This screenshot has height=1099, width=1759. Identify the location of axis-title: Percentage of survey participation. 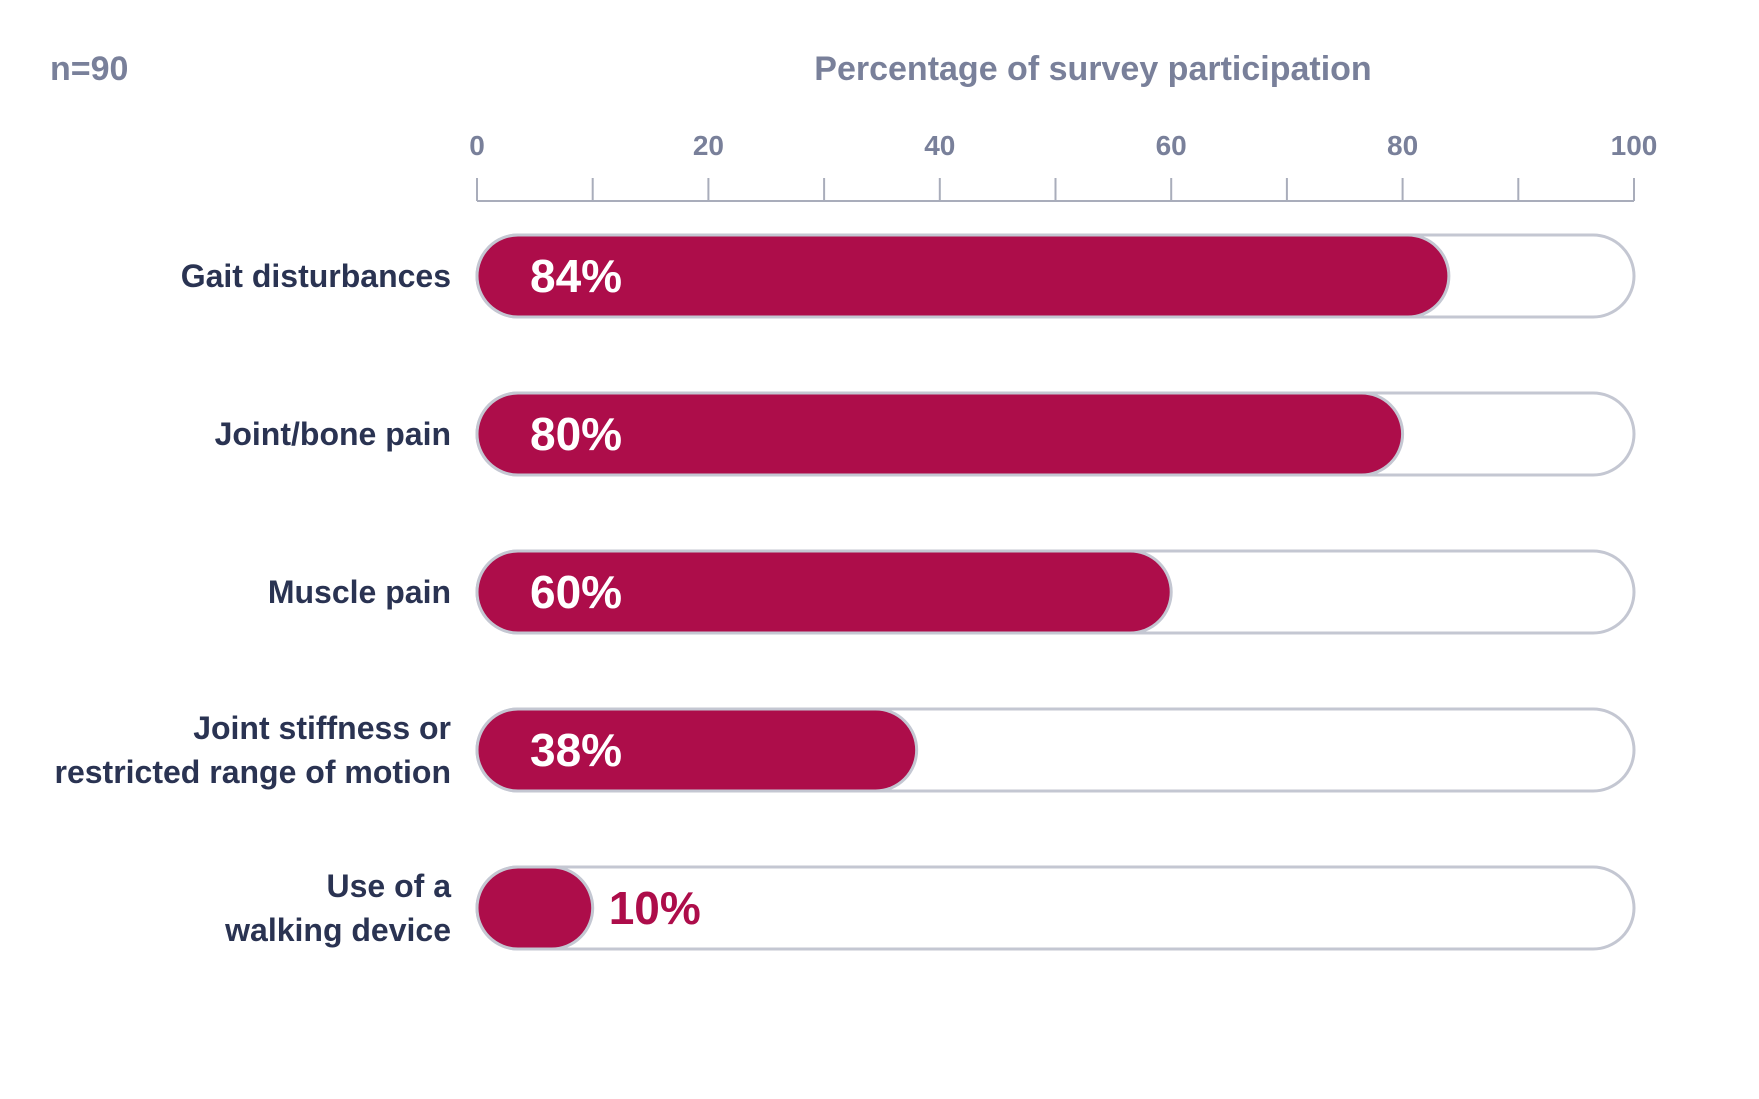
(1092, 69).